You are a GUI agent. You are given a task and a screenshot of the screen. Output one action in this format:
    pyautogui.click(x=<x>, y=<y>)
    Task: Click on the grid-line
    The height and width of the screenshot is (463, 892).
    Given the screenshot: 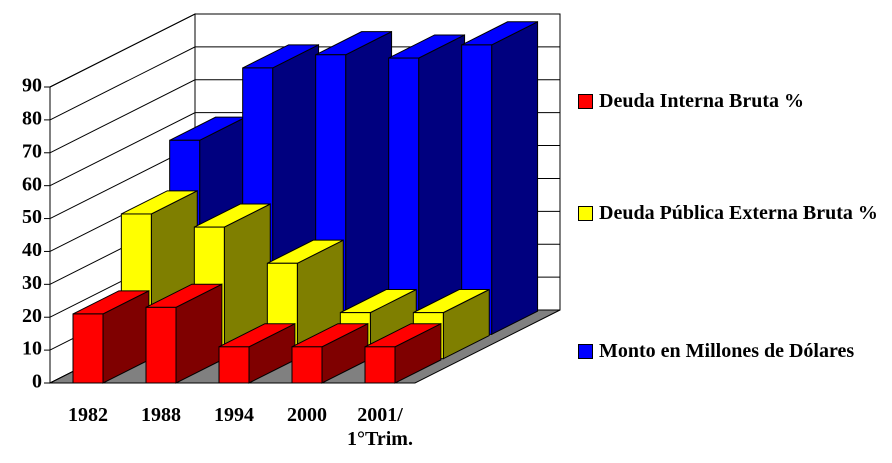 What is the action you would take?
    pyautogui.click(x=304, y=50)
    